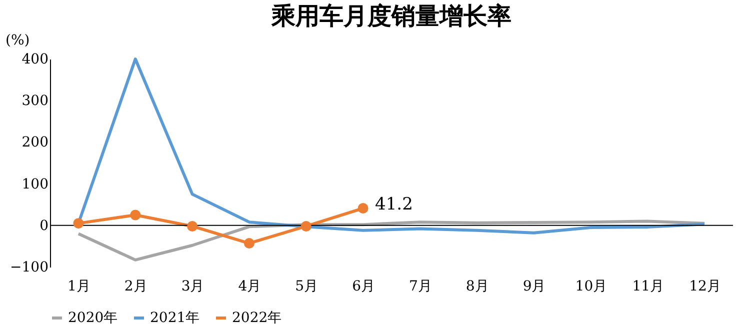  What do you see at coordinates (35, 60) in the screenshot?
I see `y-tick-label: 400` at bounding box center [35, 60].